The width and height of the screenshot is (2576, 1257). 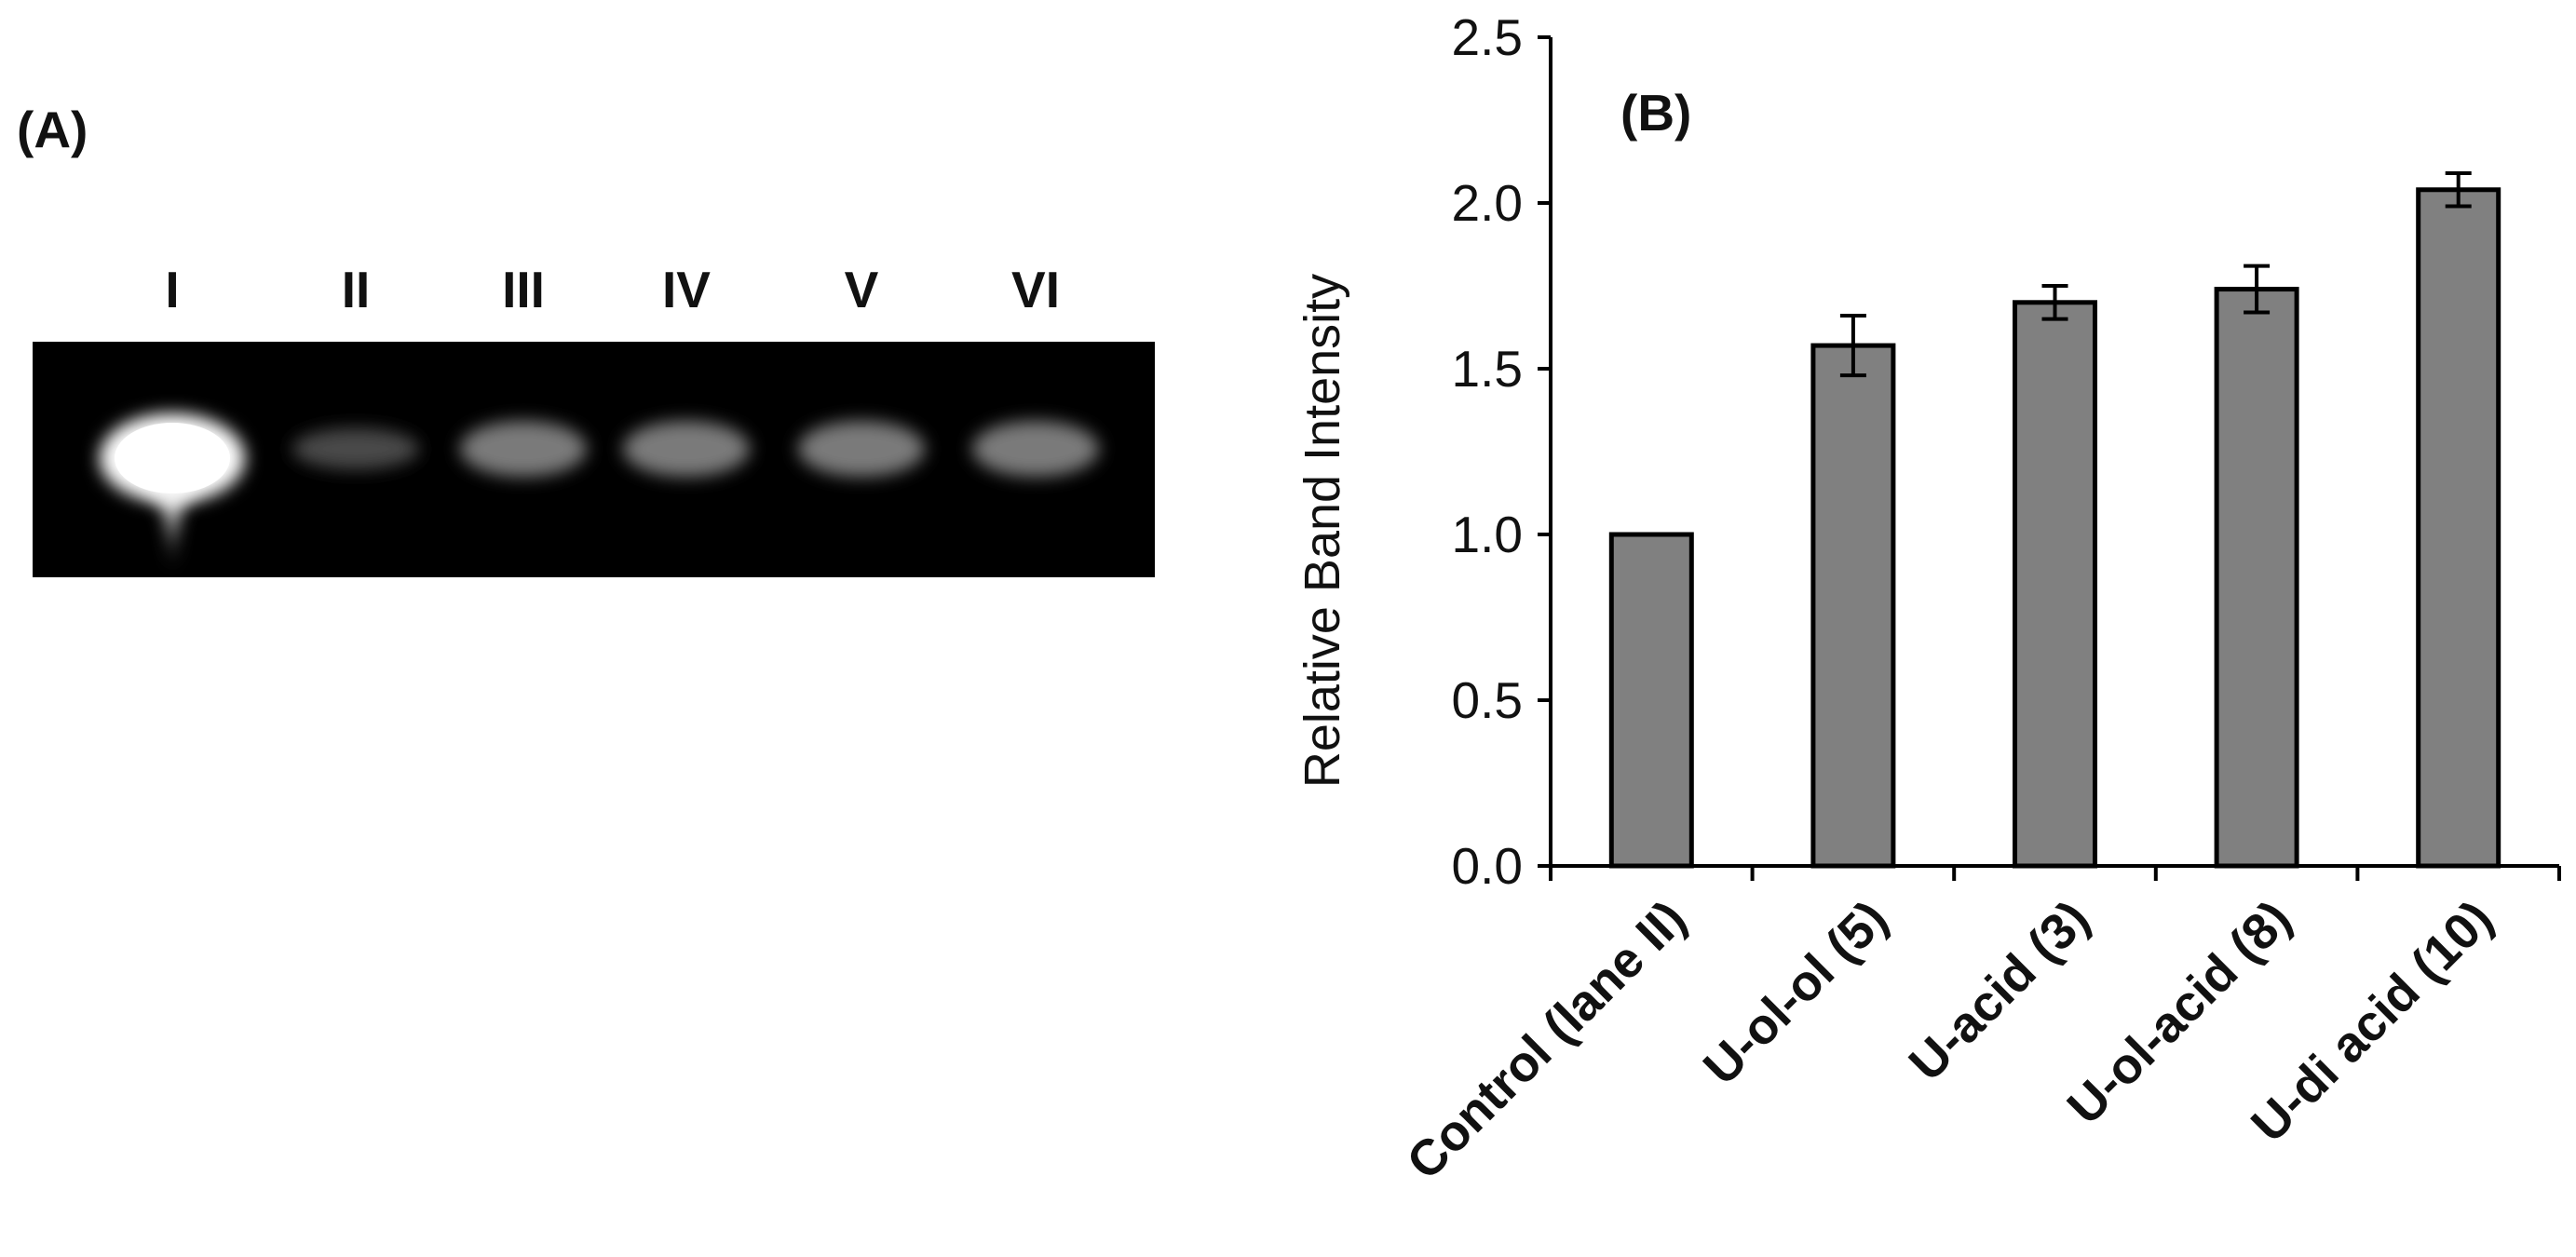 What do you see at coordinates (599, 493) in the screenshot?
I see `gel-bands` at bounding box center [599, 493].